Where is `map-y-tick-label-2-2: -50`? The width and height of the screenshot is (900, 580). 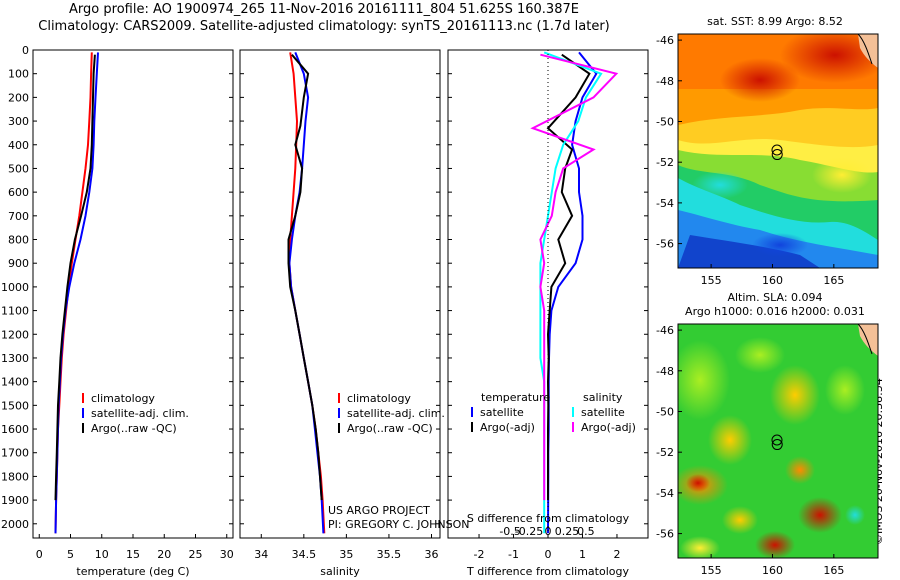 map-y-tick-label-2-2: -50 is located at coordinates (665, 411).